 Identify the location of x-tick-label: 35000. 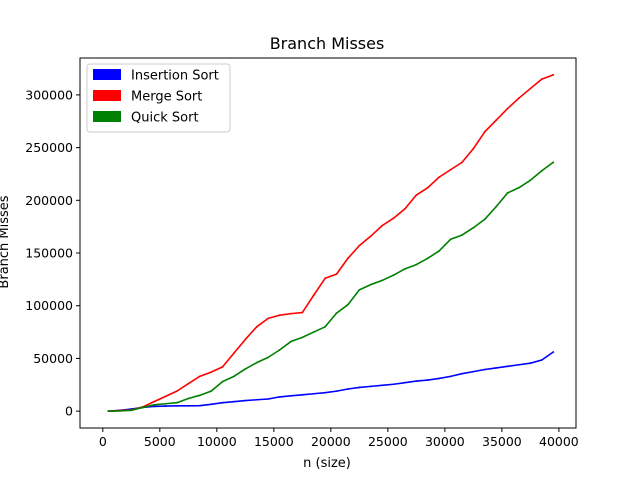
(502, 441).